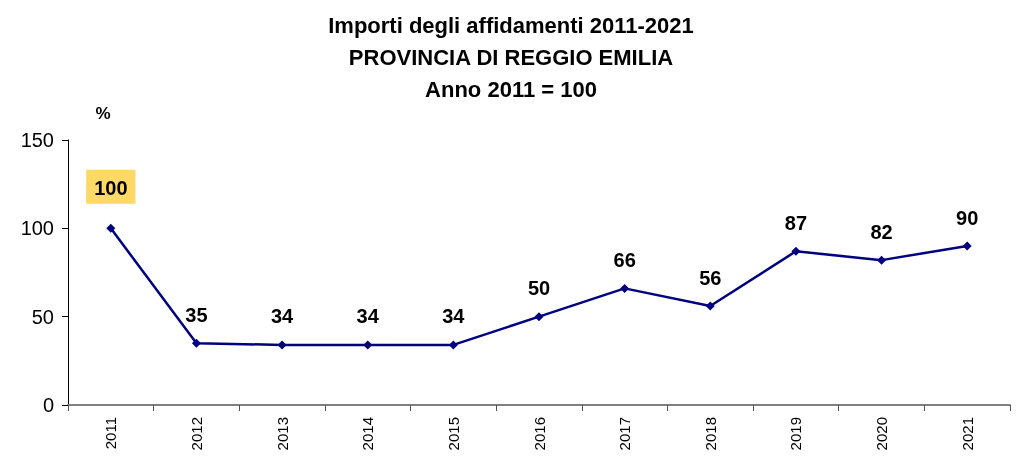  I want to click on x-tick-label: 2011, so click(111, 433).